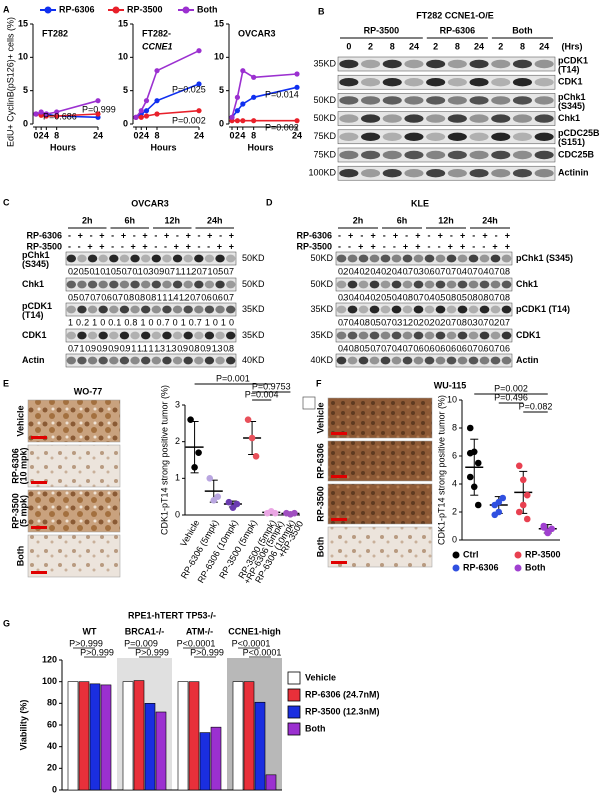 Image resolution: width=603 pixels, height=800 pixels. What do you see at coordinates (490, 220) in the screenshot?
I see `time-label: 24h` at bounding box center [490, 220].